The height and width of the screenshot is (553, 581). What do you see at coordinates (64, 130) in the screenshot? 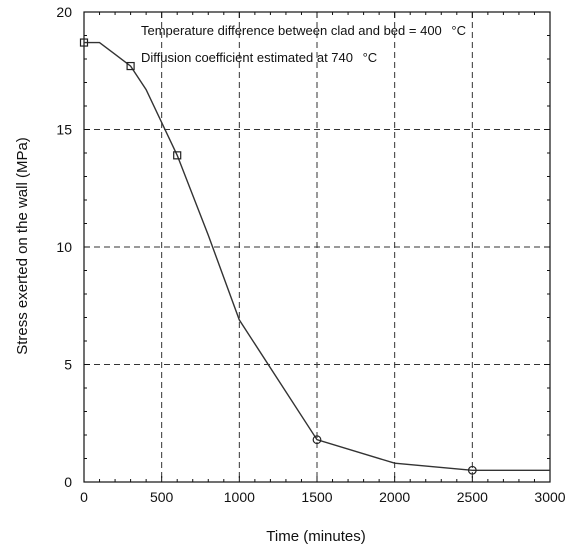
I see `y-tick-label: 15` at bounding box center [64, 130].